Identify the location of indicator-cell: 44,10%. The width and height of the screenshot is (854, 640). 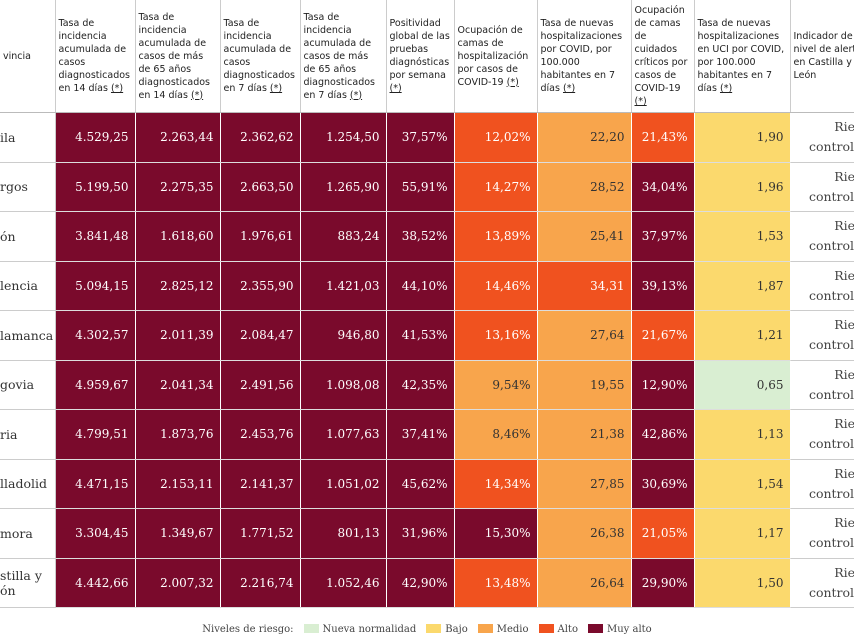
(420, 286).